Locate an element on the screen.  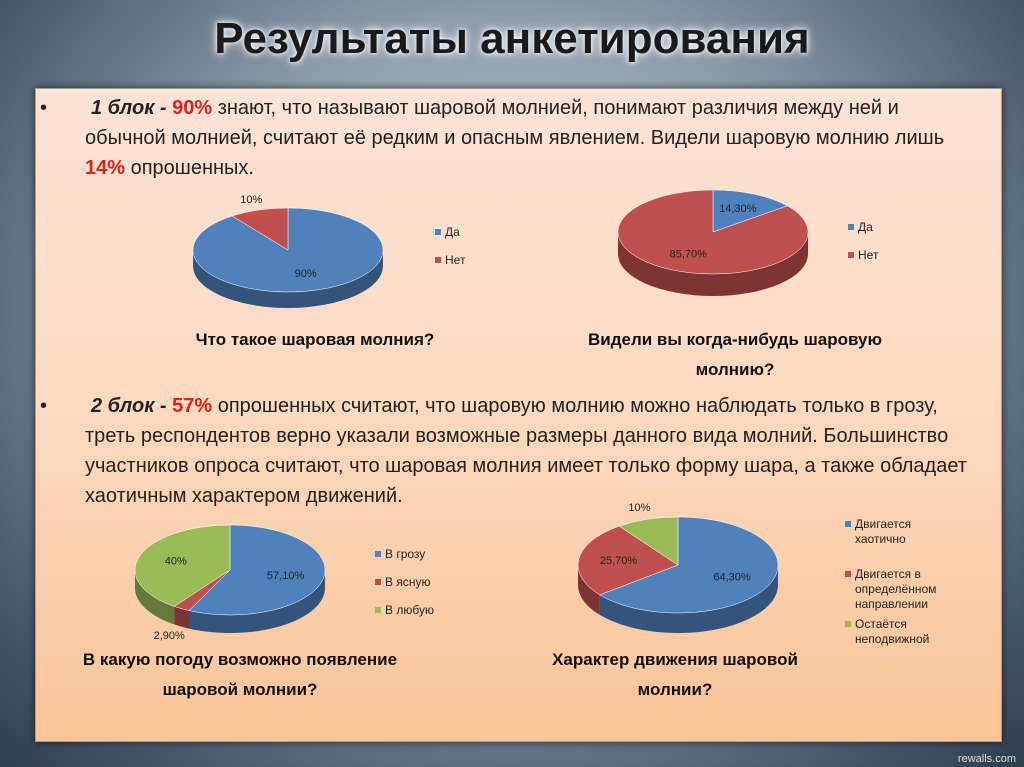
value-label: 40% is located at coordinates (176, 562).